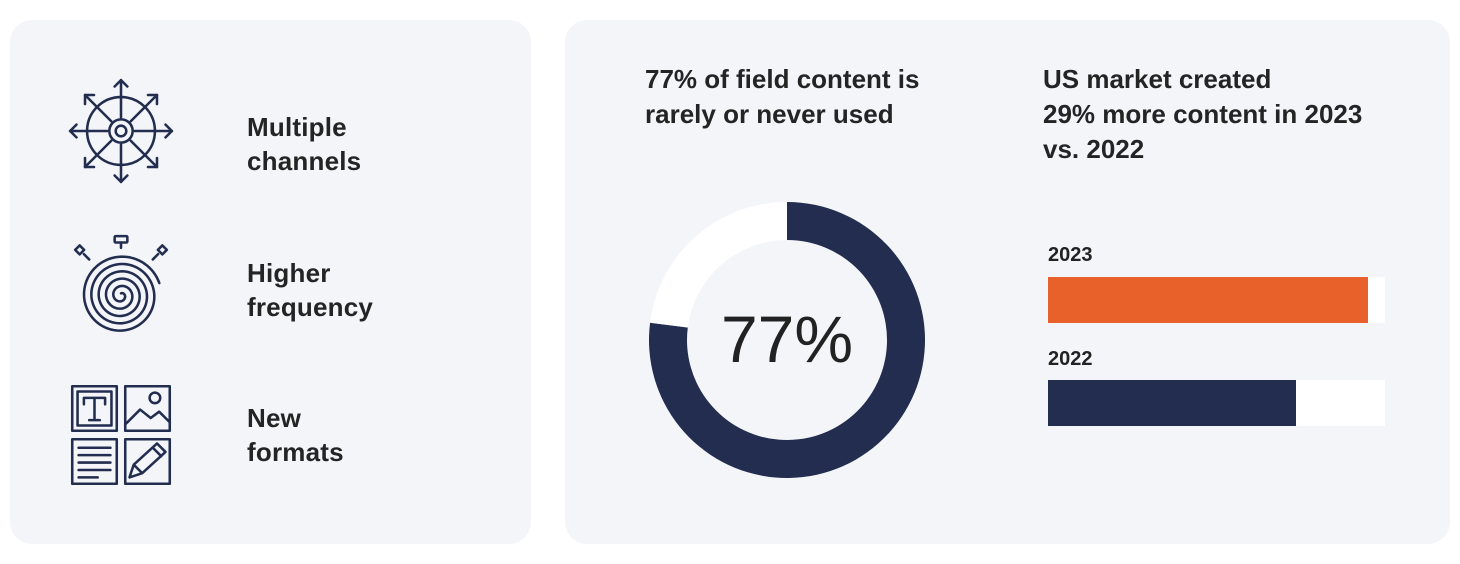 This screenshot has height=564, width=1460. I want to click on feature-line: formats, so click(295, 452).